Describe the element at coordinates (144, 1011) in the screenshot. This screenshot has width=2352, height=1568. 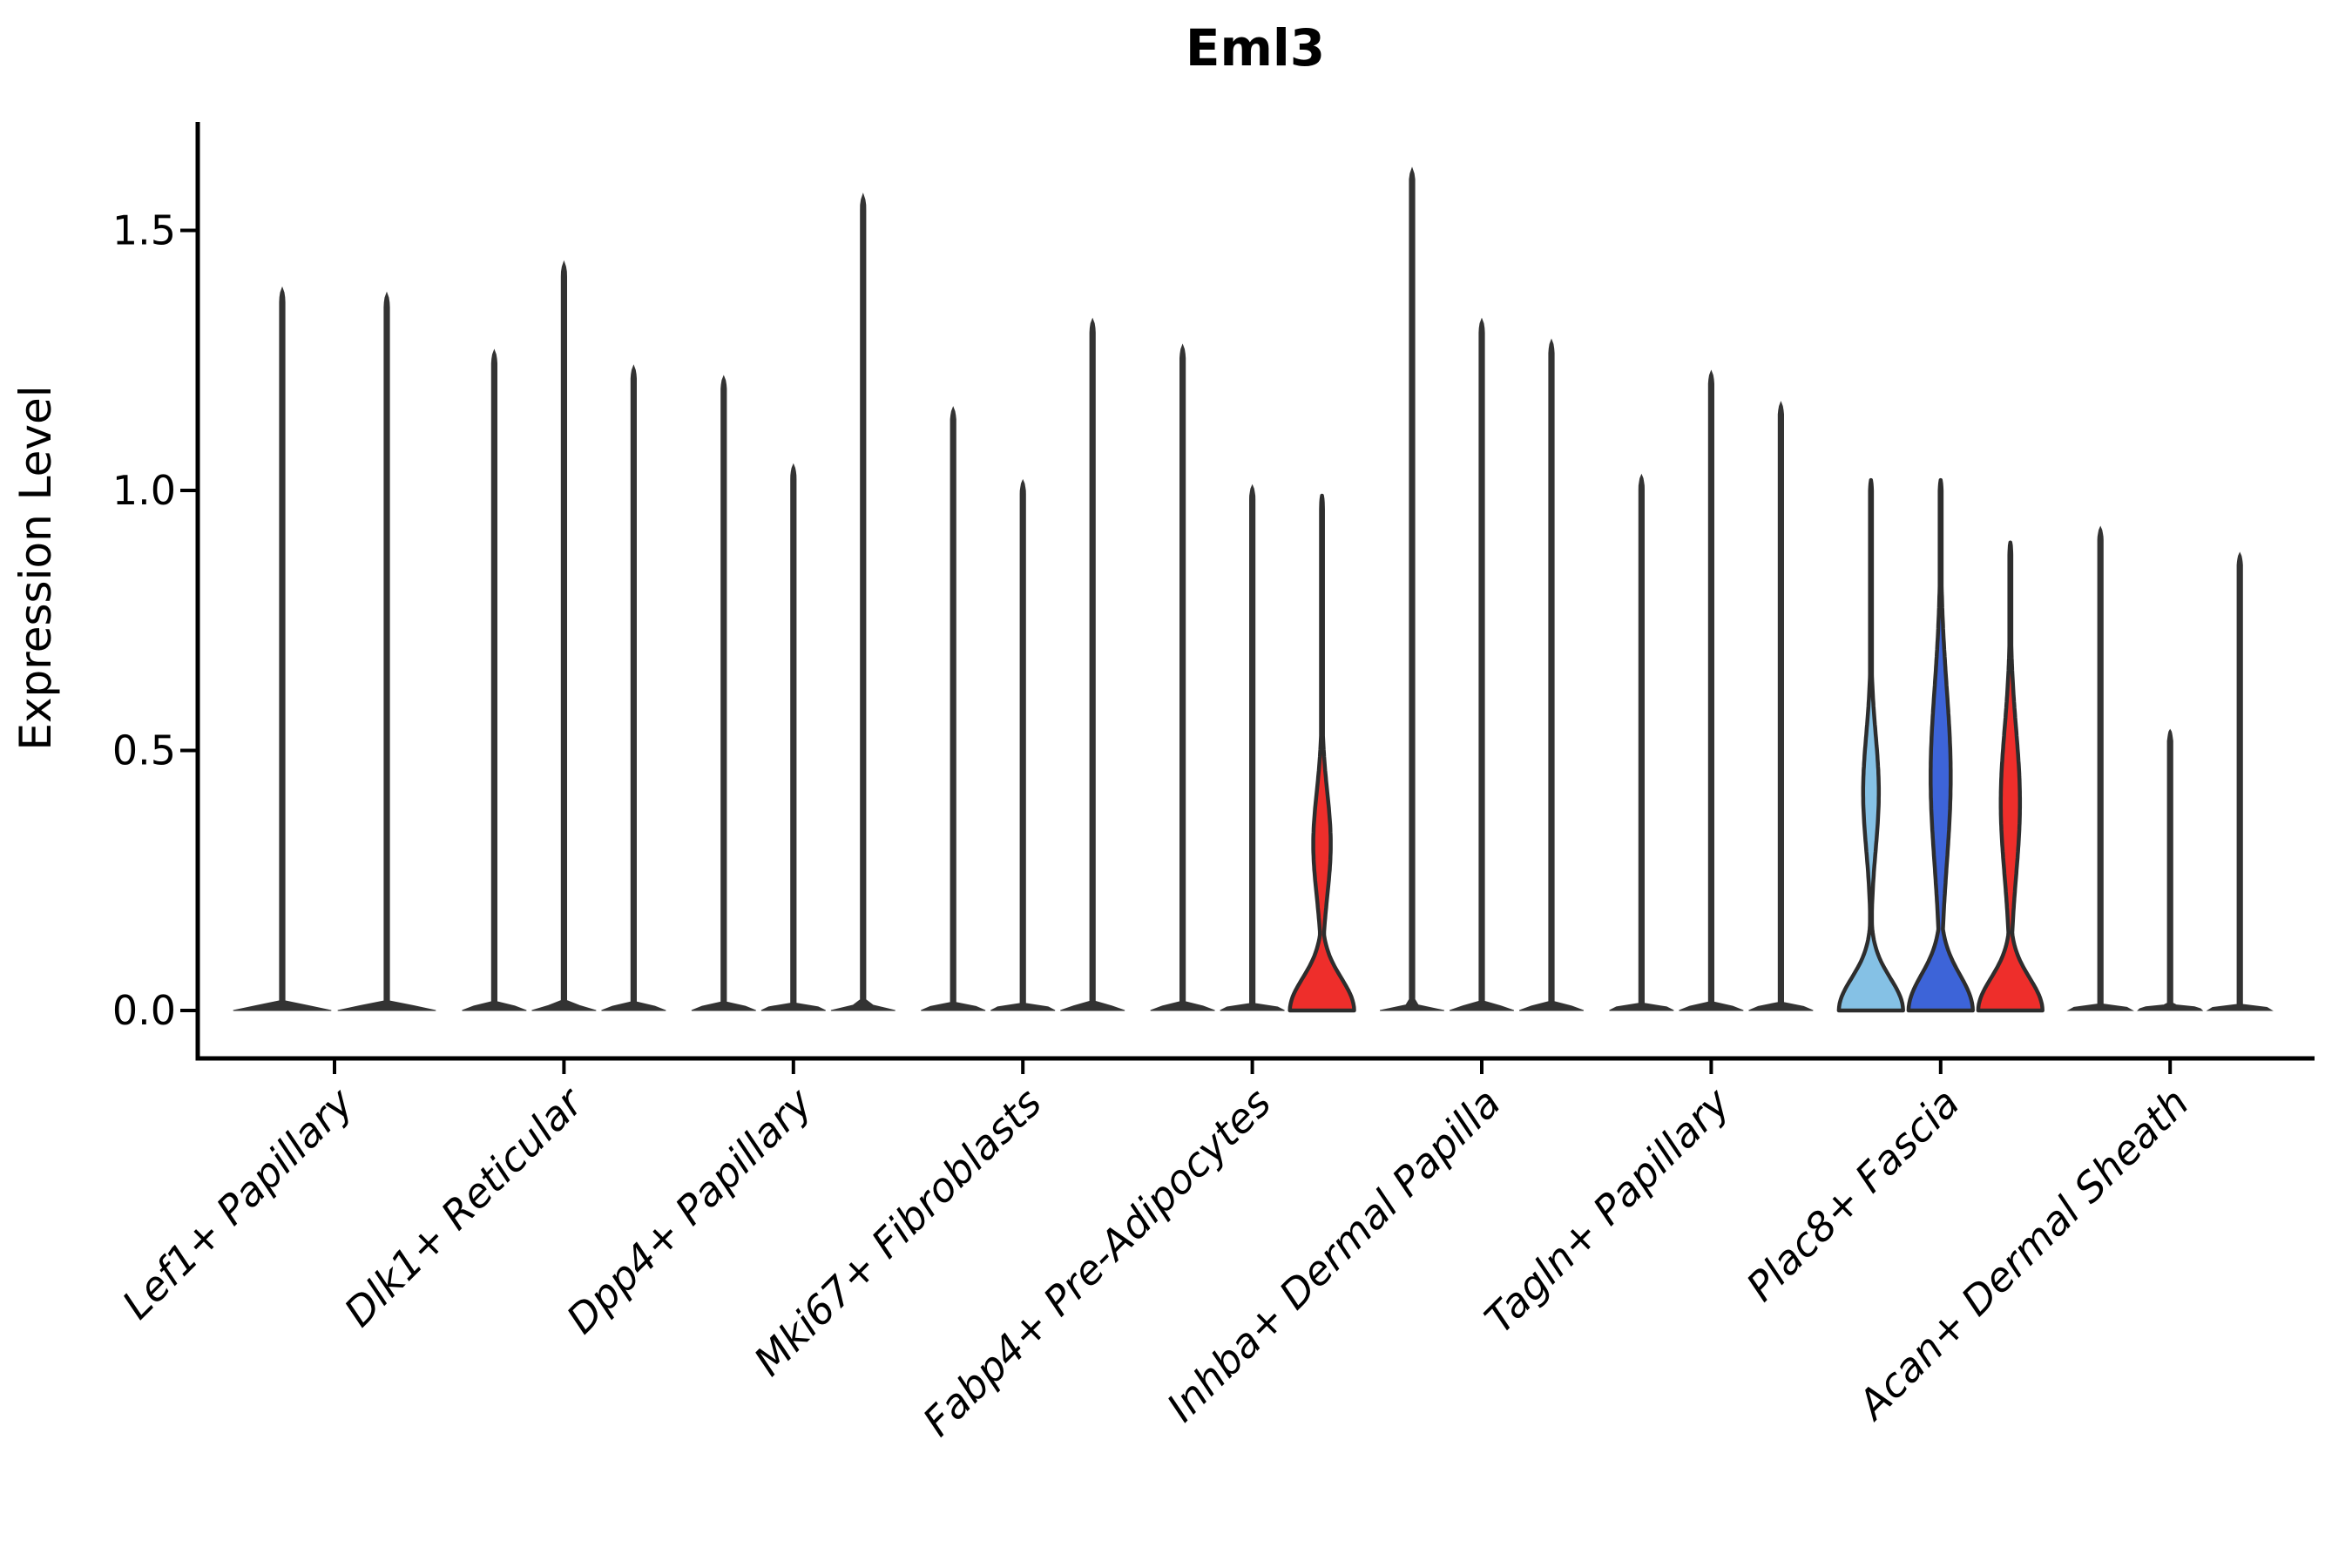
I see `y-tick-label: 0.0` at that location.